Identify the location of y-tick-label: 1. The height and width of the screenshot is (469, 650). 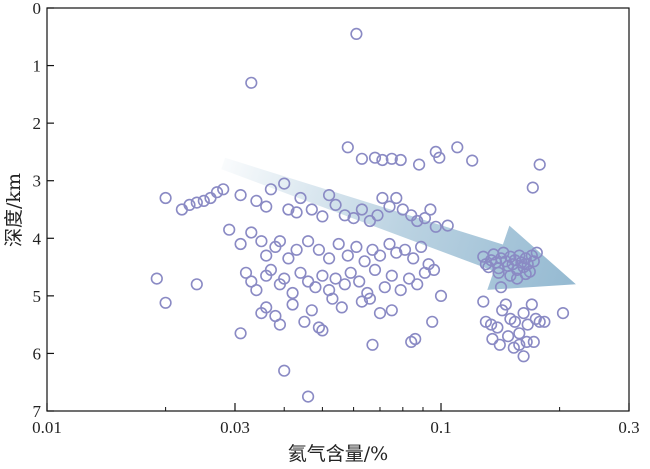
(37, 66).